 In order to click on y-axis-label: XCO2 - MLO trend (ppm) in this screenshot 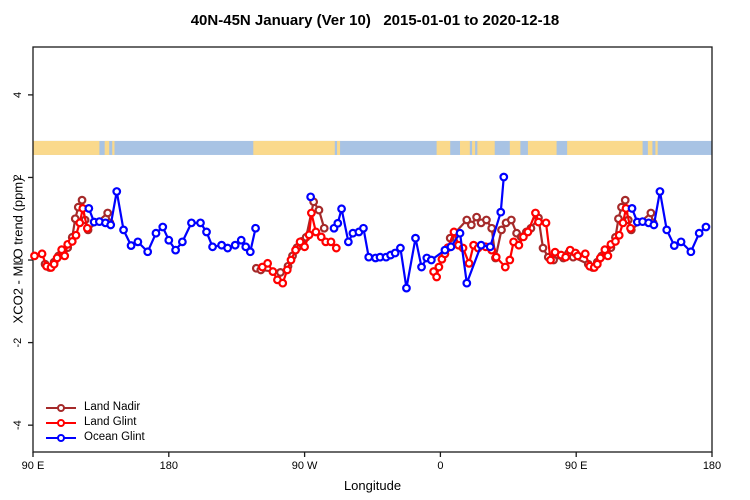, I will do `click(18, 250)`.